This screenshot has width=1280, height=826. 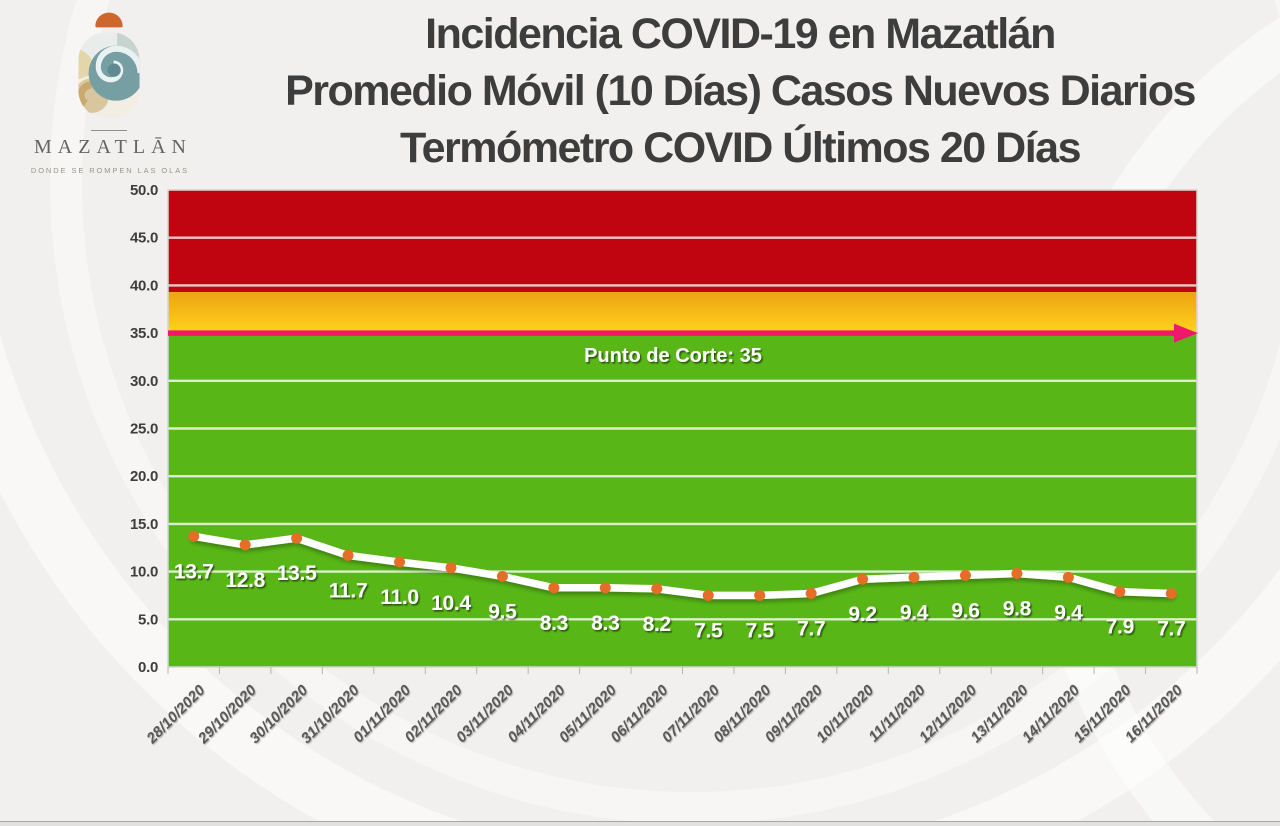 What do you see at coordinates (113, 147) in the screenshot?
I see `logo-wordmark: MAZATLĀN` at bounding box center [113, 147].